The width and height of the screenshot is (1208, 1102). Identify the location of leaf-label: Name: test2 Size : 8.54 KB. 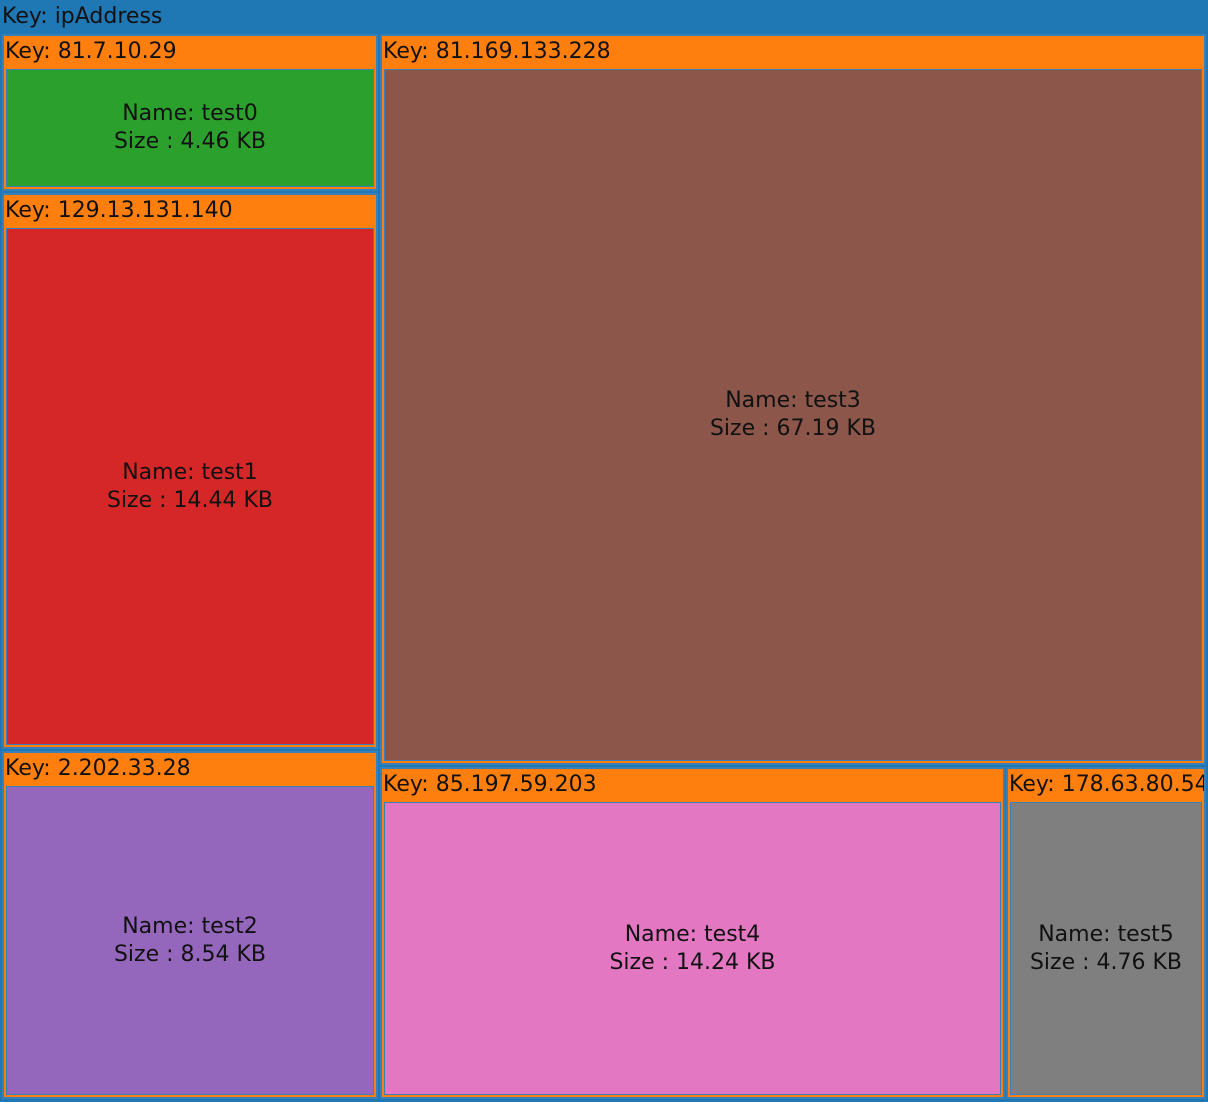
(190, 941).